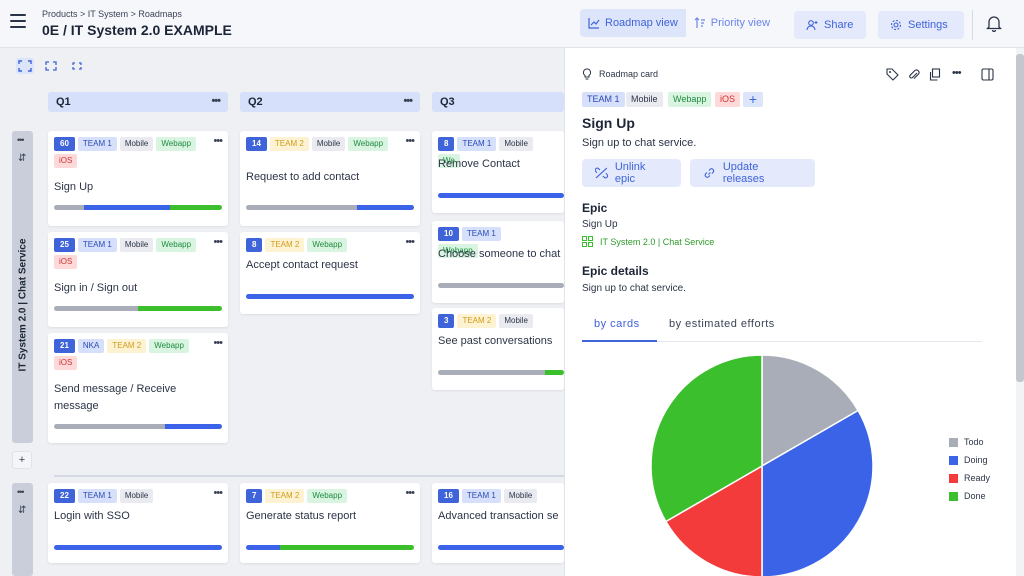 The width and height of the screenshot is (1024, 576). I want to click on epic-heading: Epic, so click(595, 208).